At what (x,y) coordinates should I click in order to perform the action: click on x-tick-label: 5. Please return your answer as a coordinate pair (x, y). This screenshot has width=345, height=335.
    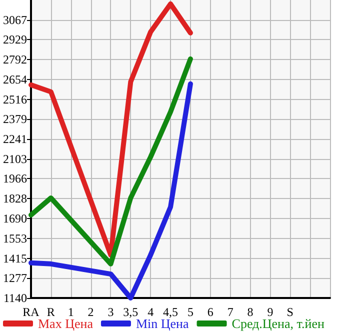
    Looking at the image, I should click on (190, 312).